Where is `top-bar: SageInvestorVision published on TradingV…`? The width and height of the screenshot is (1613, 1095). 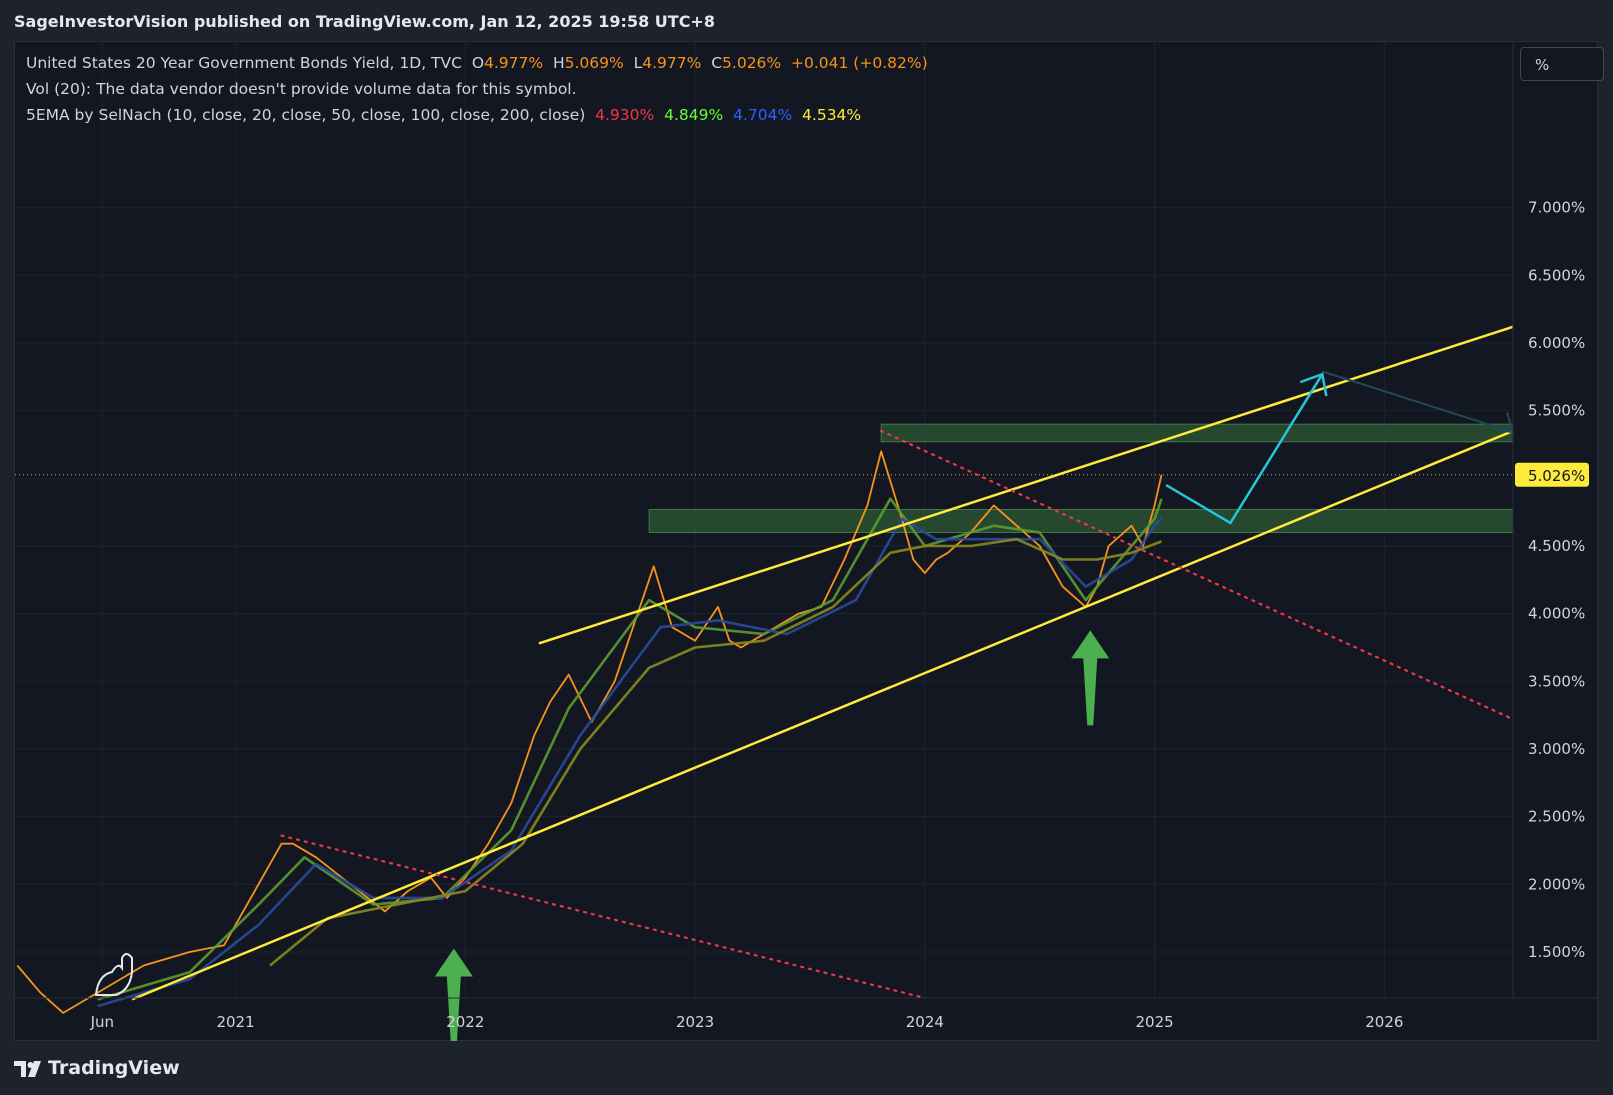
top-bar: SageInvestorVision published on TradingV… is located at coordinates (806, 21).